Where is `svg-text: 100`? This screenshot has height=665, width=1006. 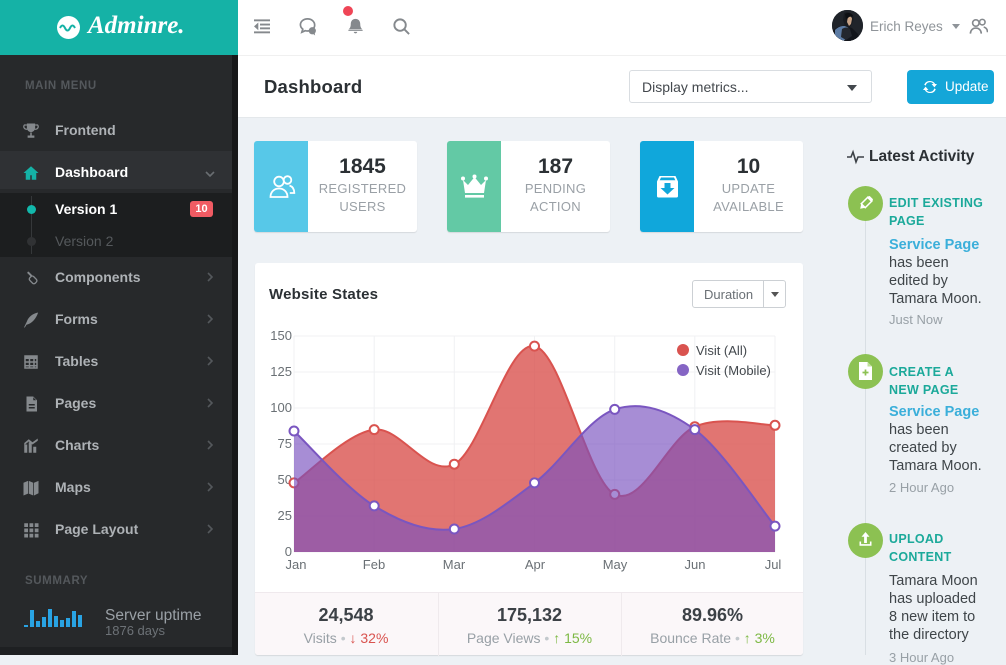 svg-text: 100 is located at coordinates (281, 407).